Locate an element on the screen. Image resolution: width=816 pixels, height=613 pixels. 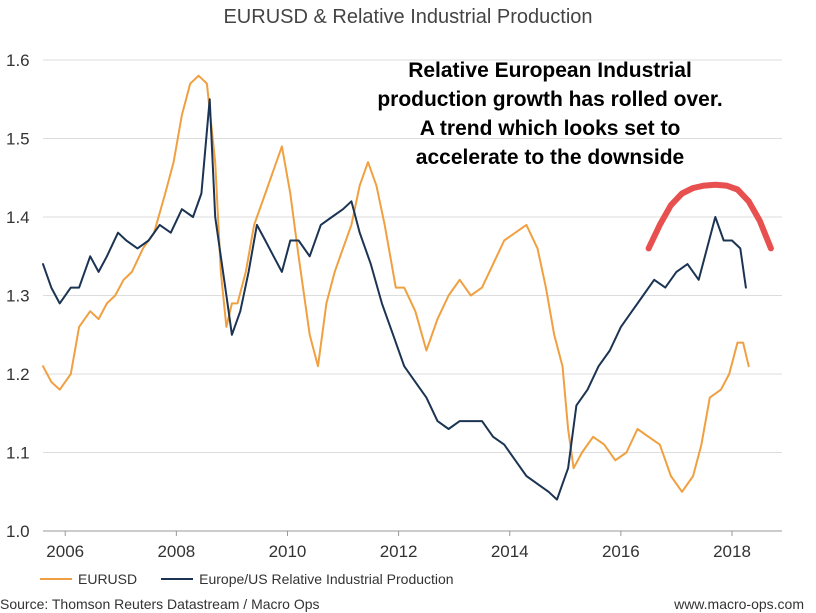
y-tick-label: 1.5 is located at coordinates (18, 139).